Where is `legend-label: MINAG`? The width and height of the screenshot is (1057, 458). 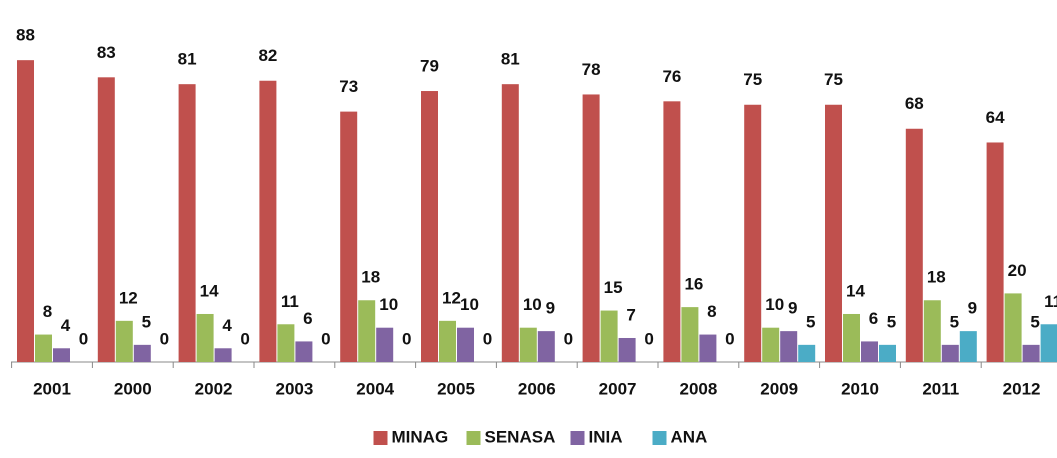
legend-label: MINAG is located at coordinates (420, 436).